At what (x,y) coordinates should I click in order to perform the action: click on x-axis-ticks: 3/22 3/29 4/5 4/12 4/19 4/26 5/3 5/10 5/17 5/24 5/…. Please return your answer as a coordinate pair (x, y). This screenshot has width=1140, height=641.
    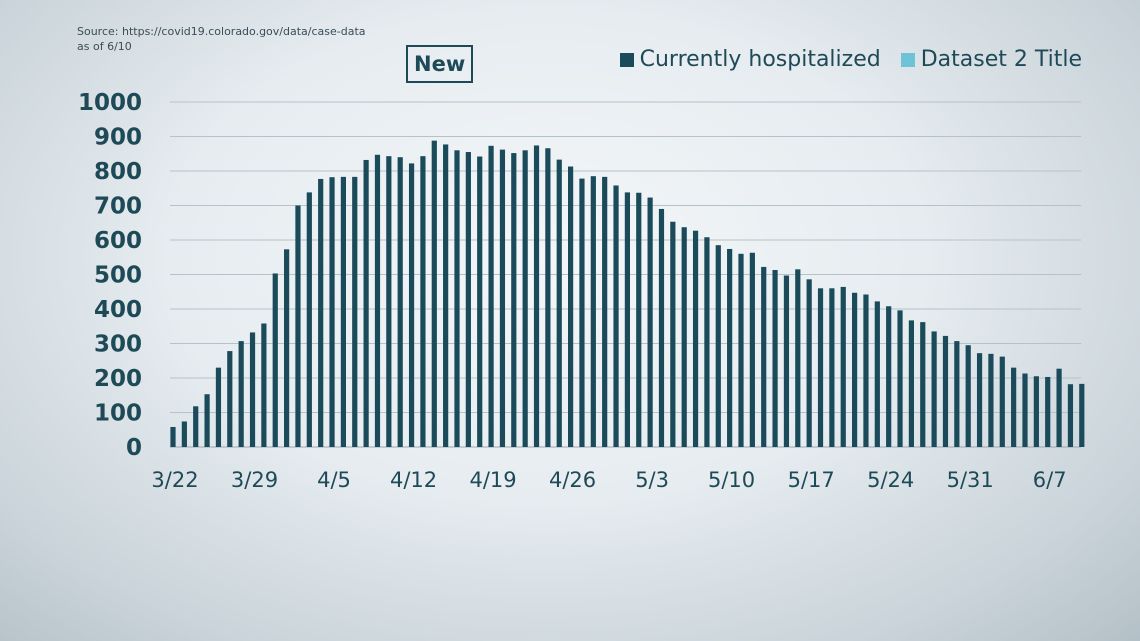
    Looking at the image, I should click on (608, 480).